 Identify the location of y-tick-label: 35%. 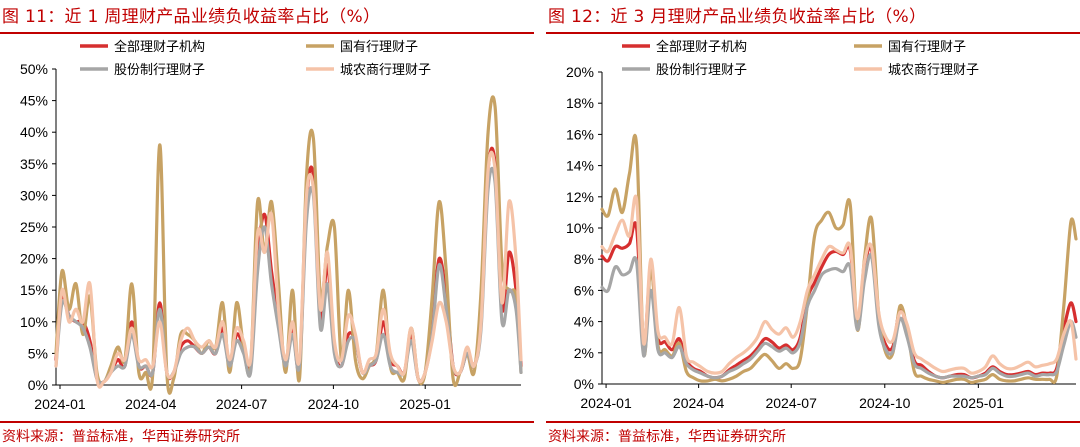
(34, 164).